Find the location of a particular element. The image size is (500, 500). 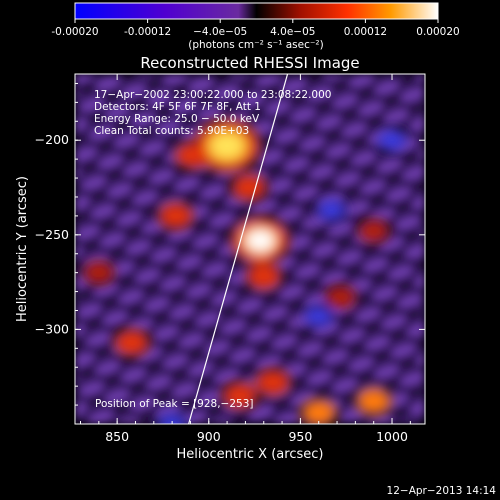

colorbar-tick-label: 4.0e−05 is located at coordinates (292, 32).